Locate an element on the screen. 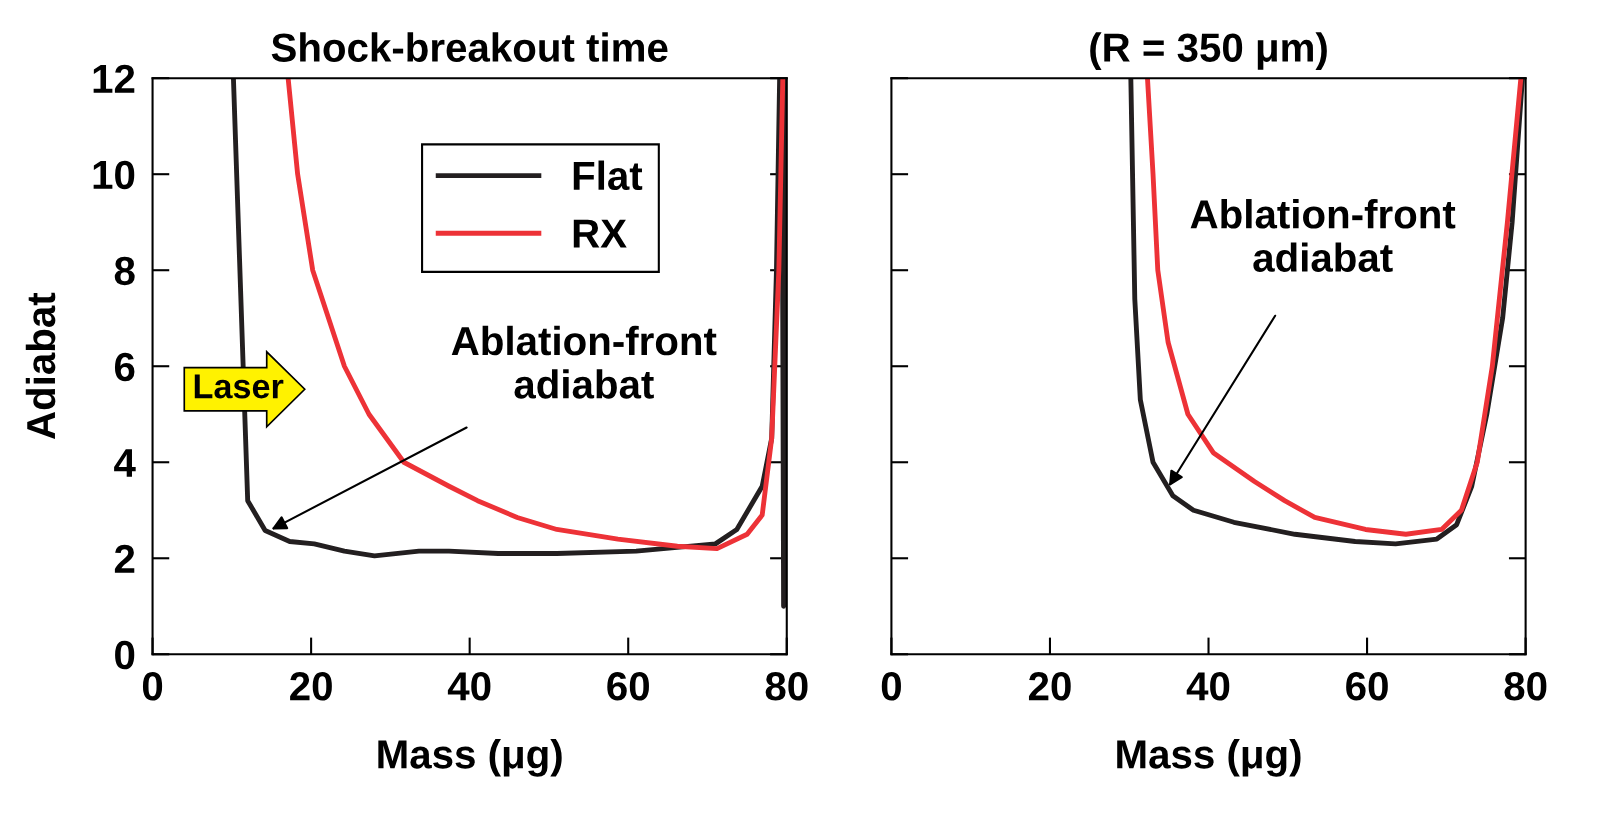  y-tick-label: 6 is located at coordinates (124, 367).